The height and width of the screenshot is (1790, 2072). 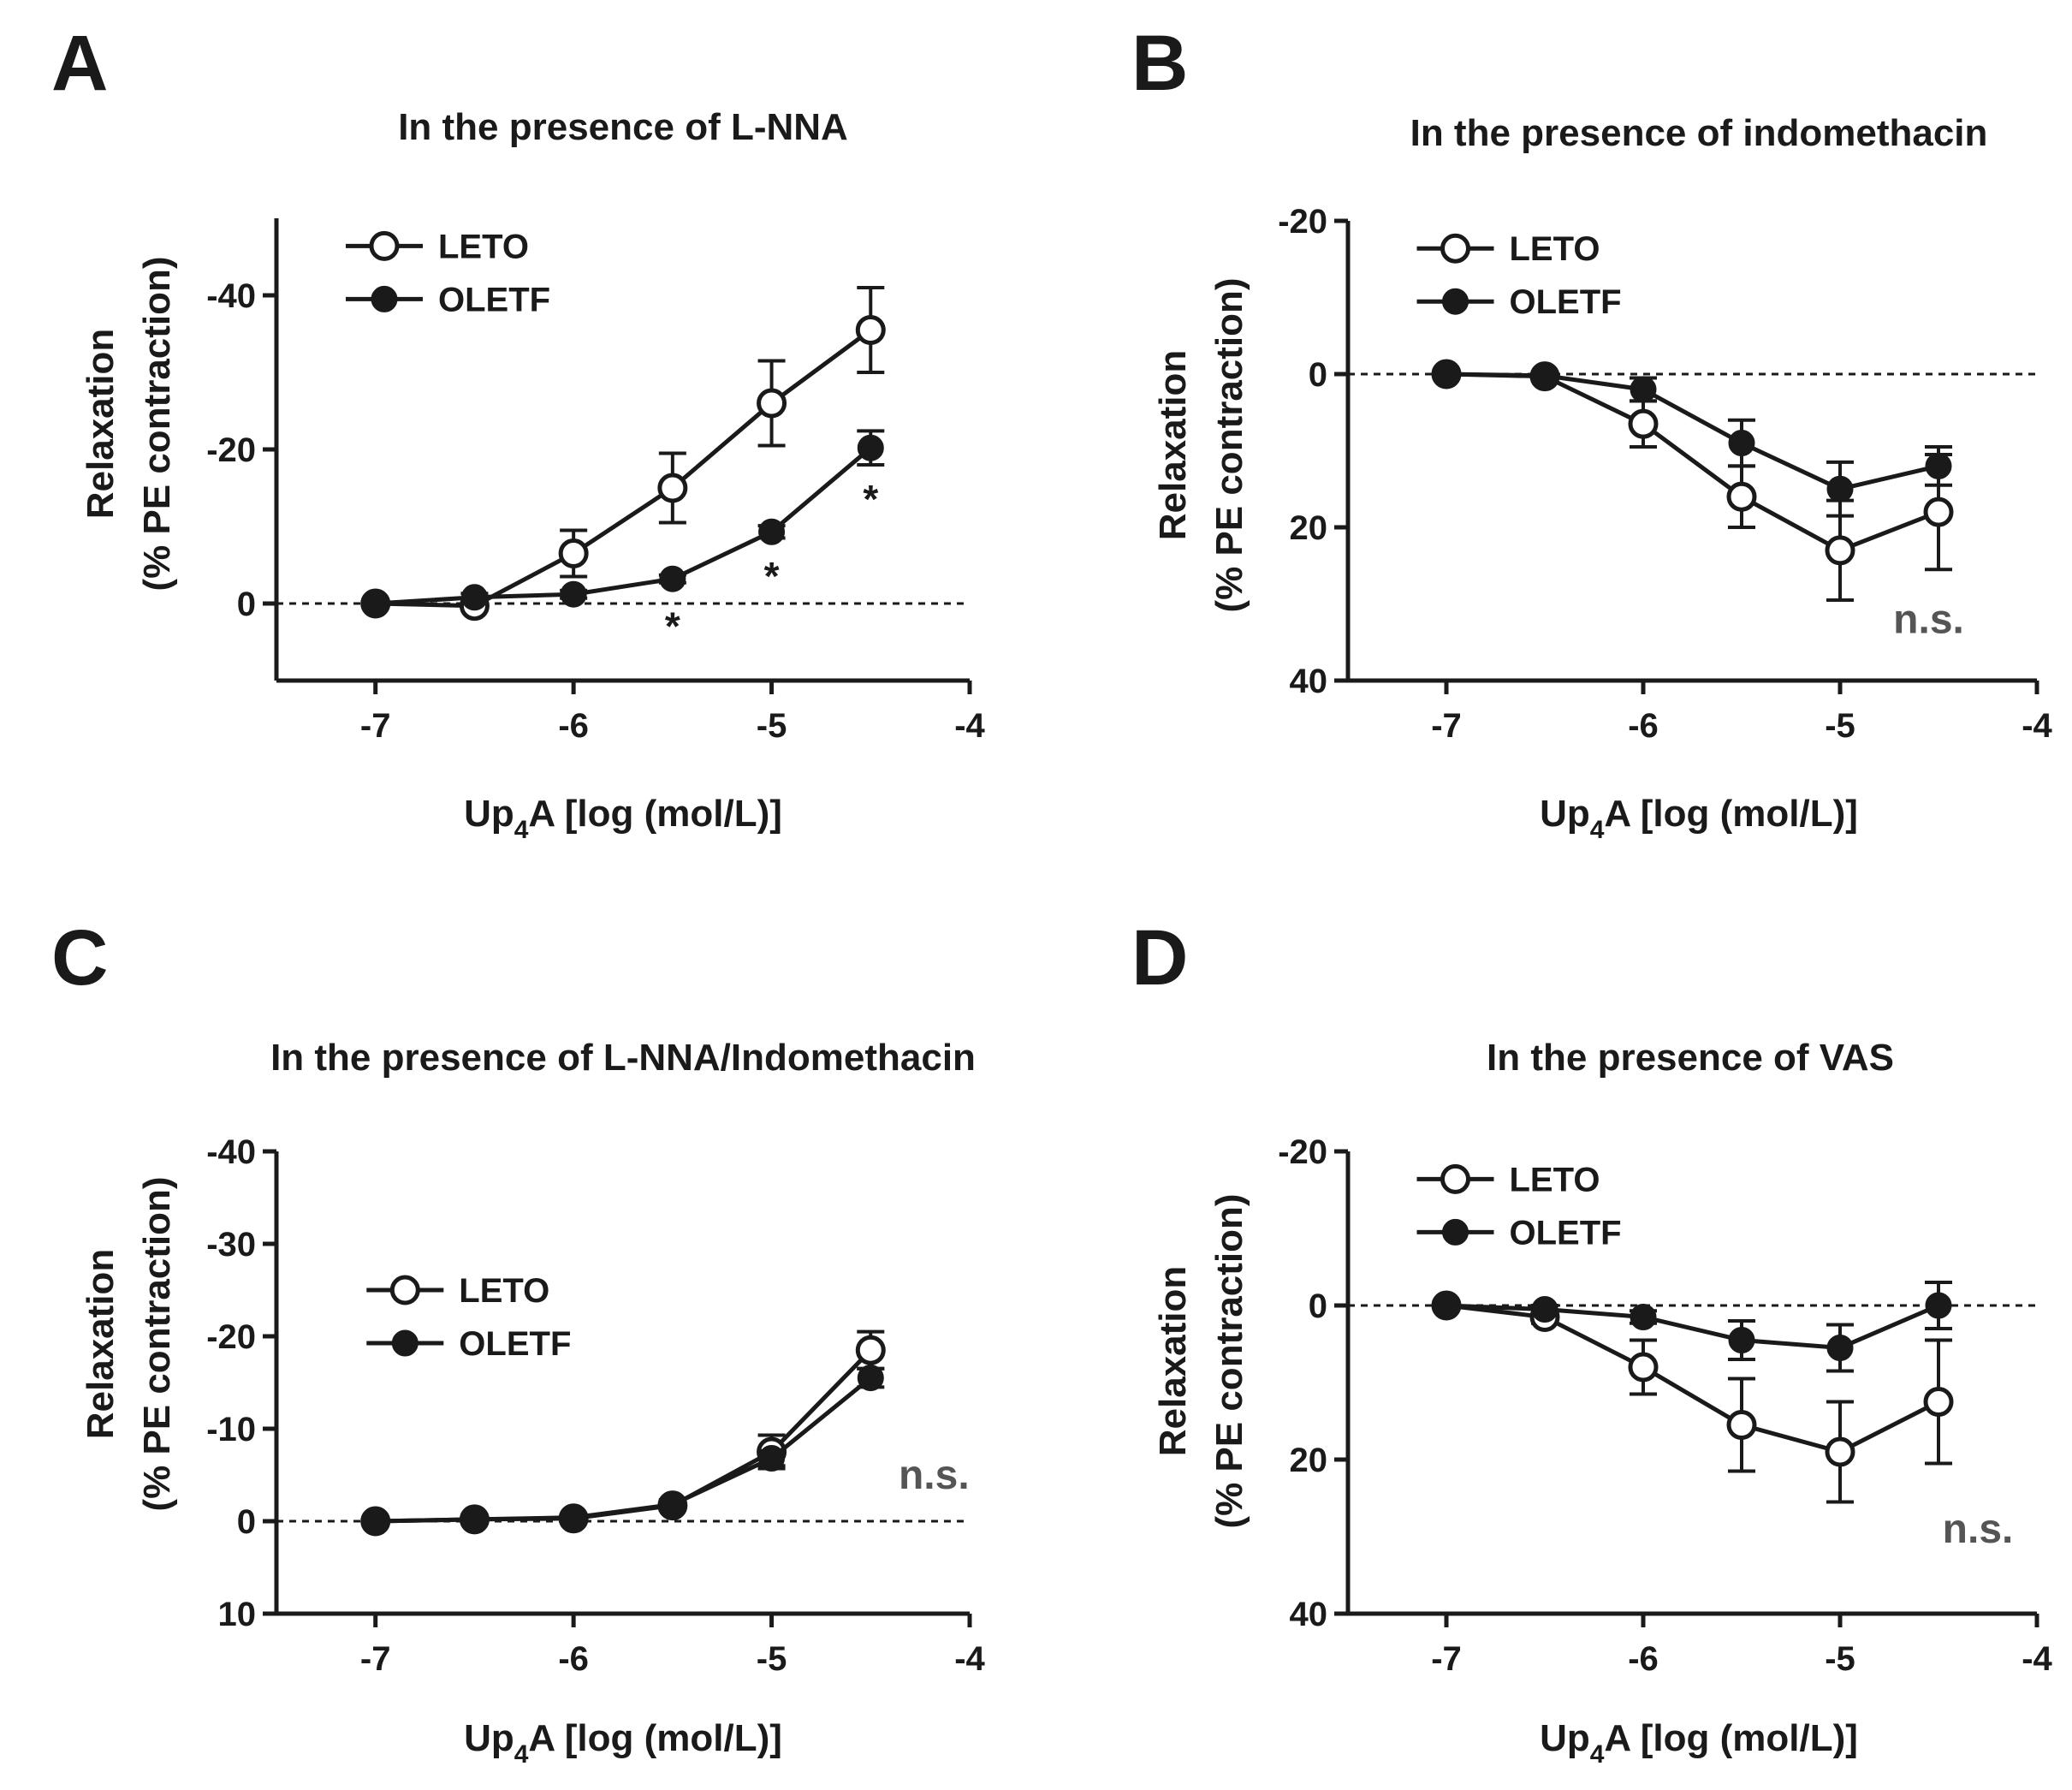 What do you see at coordinates (2037, 1659) in the screenshot?
I see `panel-d-x-tick-label: -4` at bounding box center [2037, 1659].